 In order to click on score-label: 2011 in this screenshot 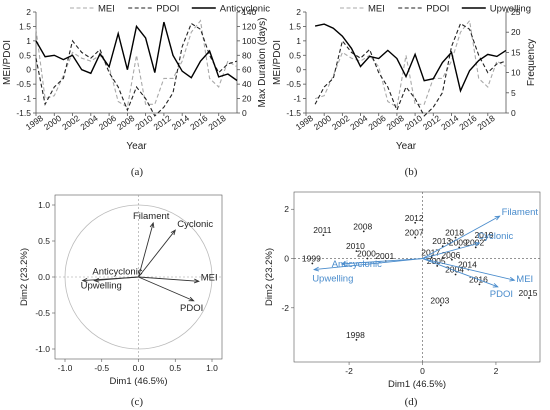, I will do `click(322, 230)`.